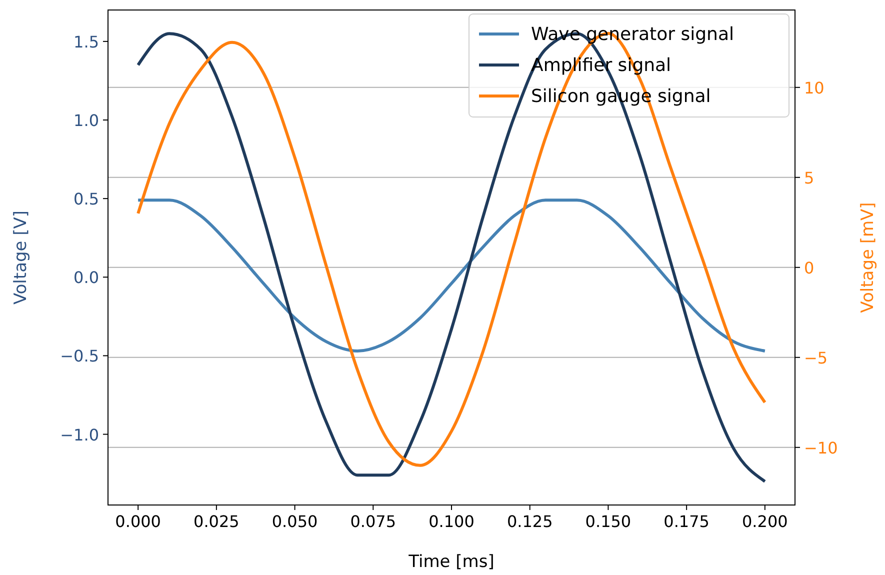 This screenshot has width=885, height=575. What do you see at coordinates (608, 521) in the screenshot?
I see `x-tick-label: 0.150` at bounding box center [608, 521].